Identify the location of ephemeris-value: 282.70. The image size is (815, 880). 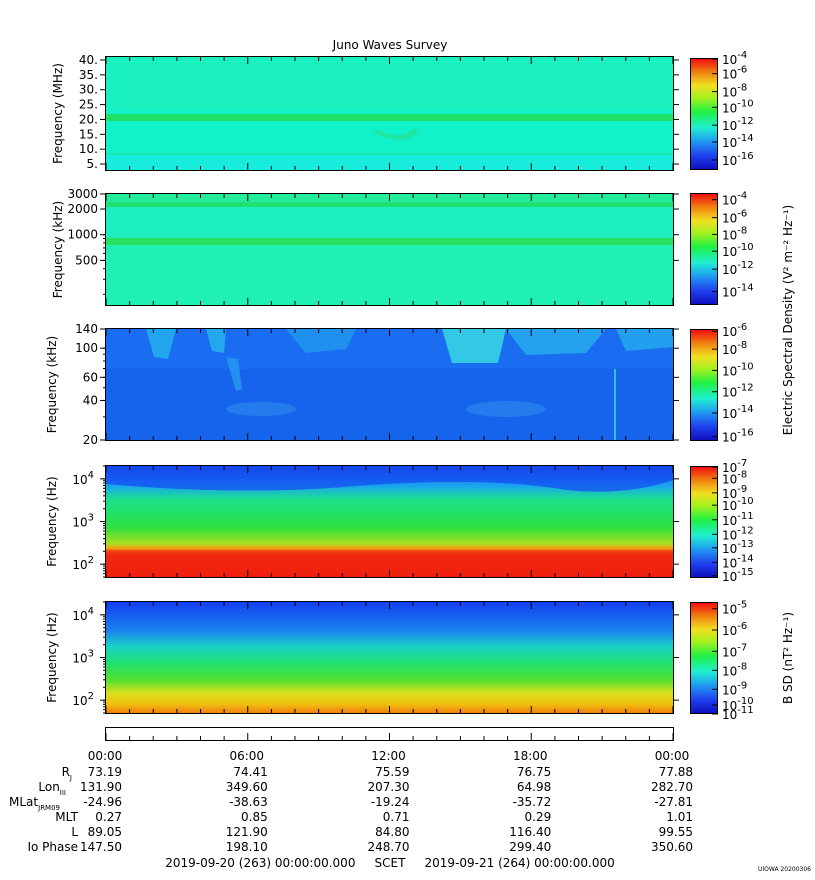
(672, 787).